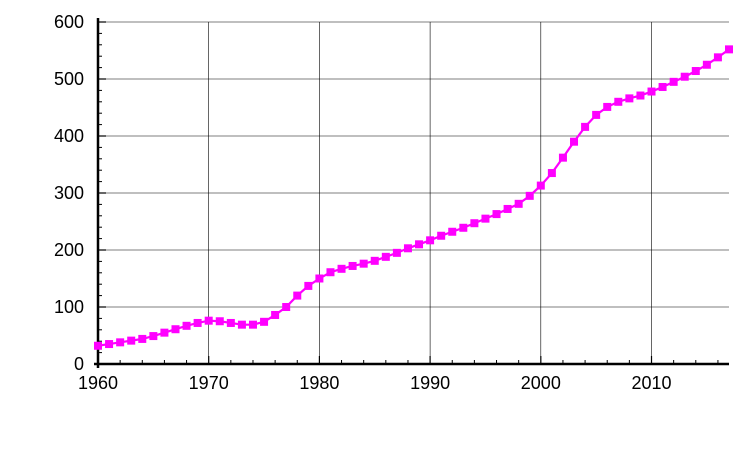 The width and height of the screenshot is (750, 450). What do you see at coordinates (79, 364) in the screenshot?
I see `y-tick-label: 0` at bounding box center [79, 364].